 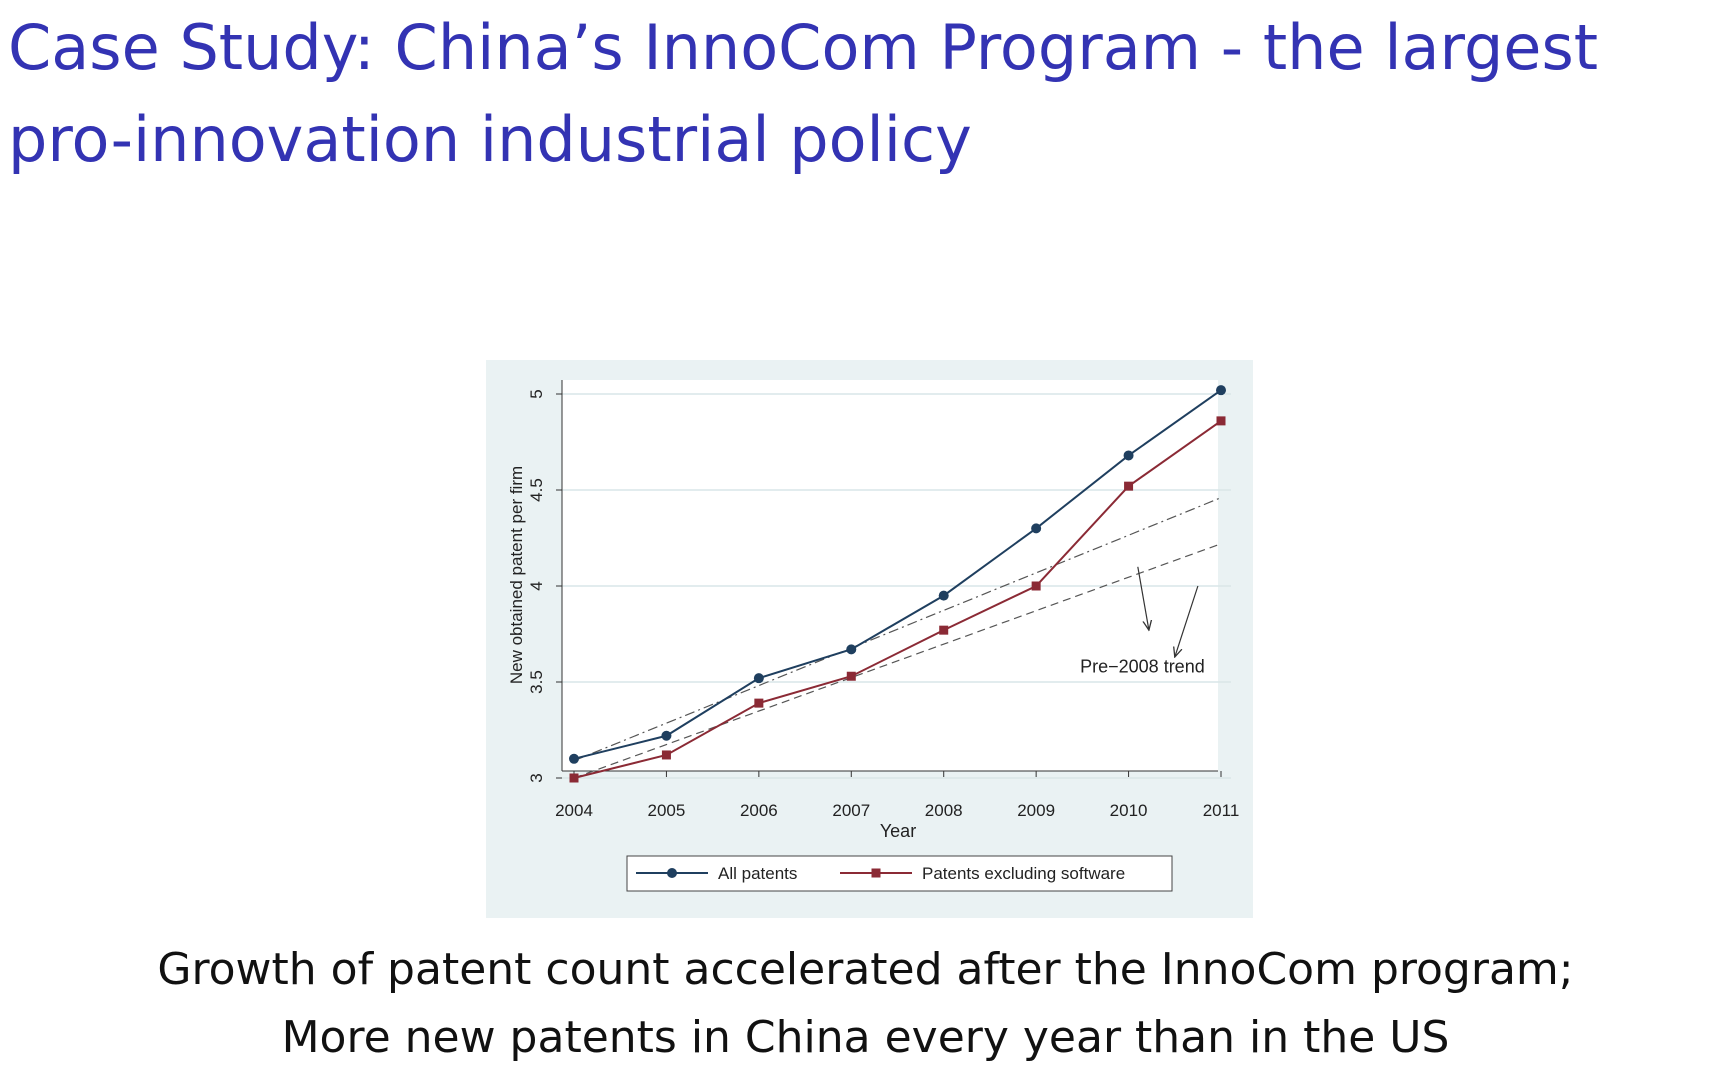 What do you see at coordinates (490, 139) in the screenshot?
I see `slide-title-line2: pro-innovation industrial policy` at bounding box center [490, 139].